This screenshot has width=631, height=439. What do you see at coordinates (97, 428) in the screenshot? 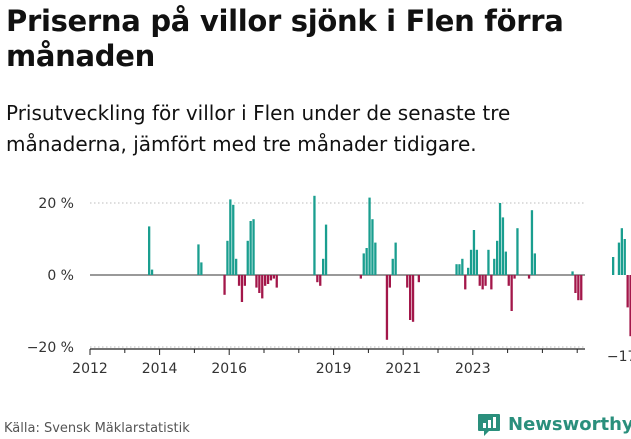
I see `source-note: Källa: Svensk Mäklarstatistik` at bounding box center [97, 428].